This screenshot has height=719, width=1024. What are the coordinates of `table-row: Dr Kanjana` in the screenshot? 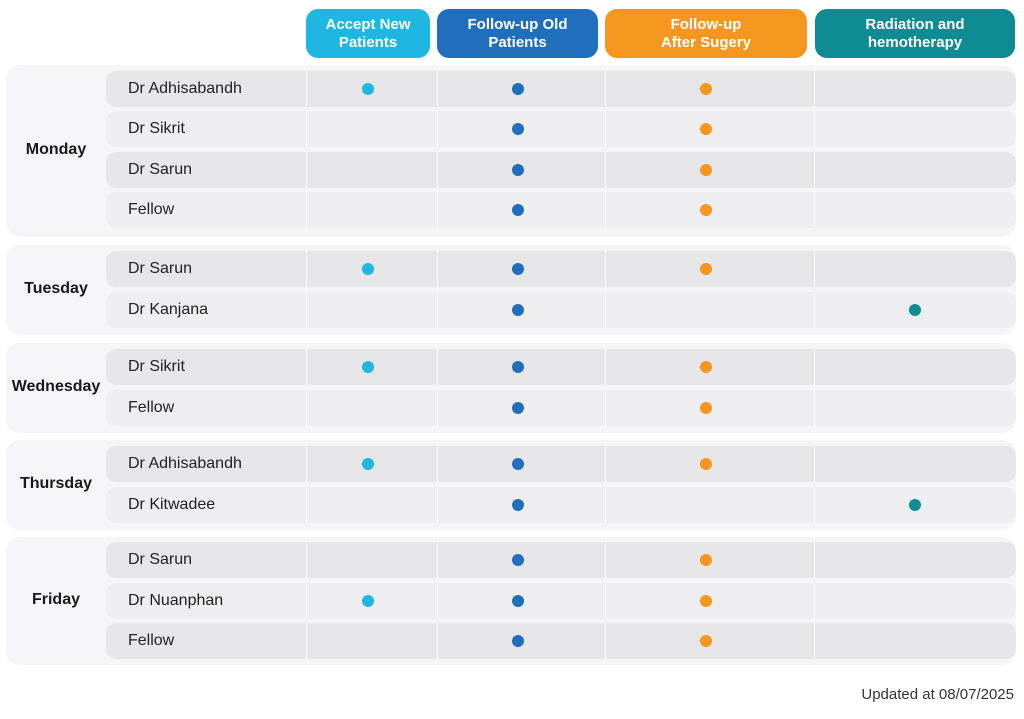 It's located at (561, 310).